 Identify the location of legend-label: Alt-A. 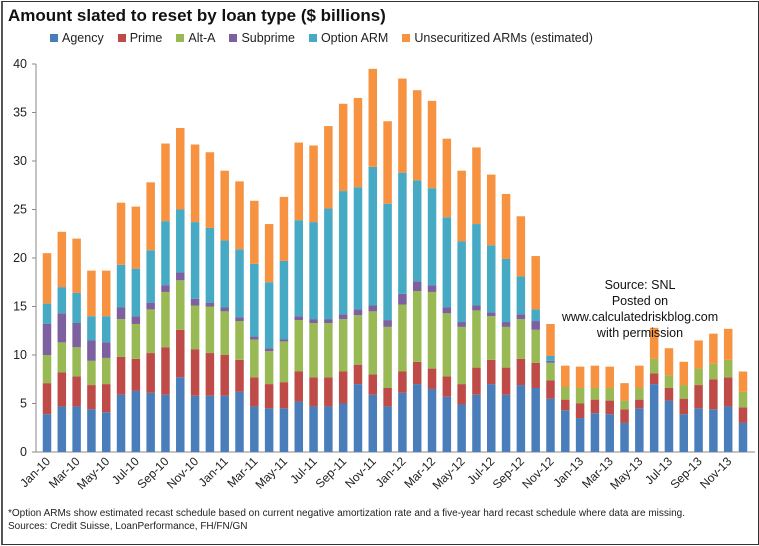
(202, 38).